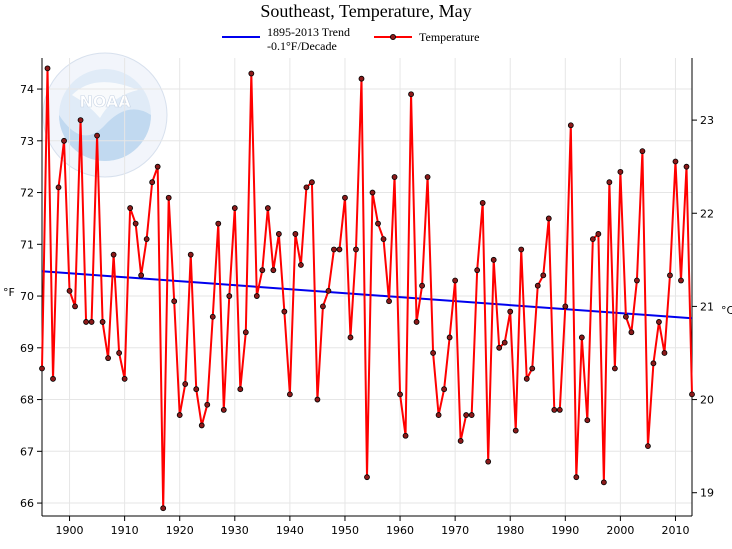  I want to click on x-tick-label: 1910, so click(125, 530).